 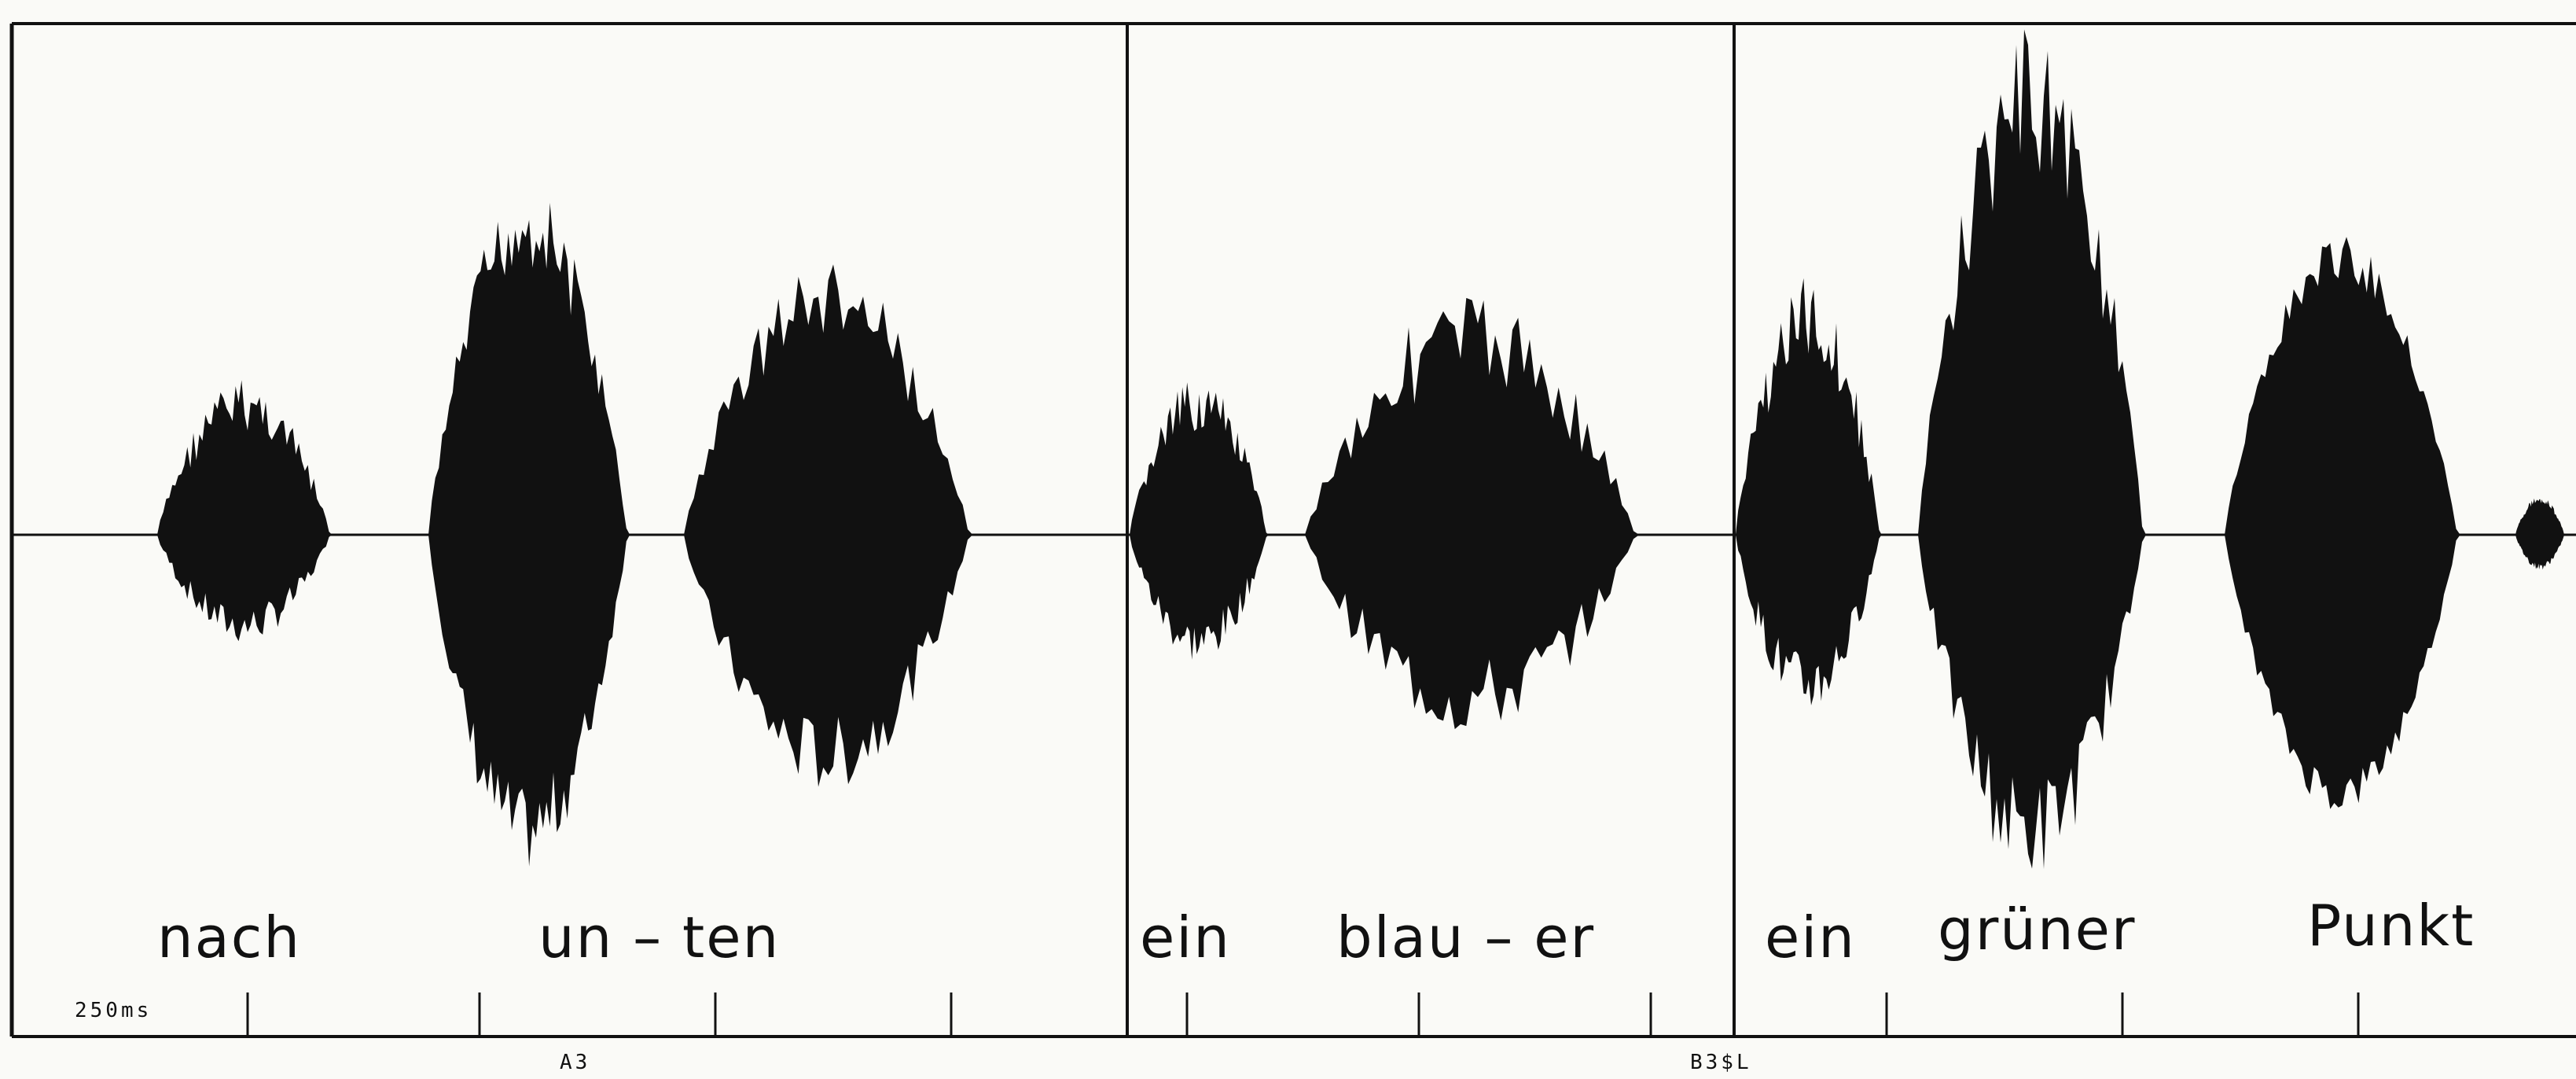 I want to click on segment-label-b3sl: B3$L, so click(x=1721, y=1062).